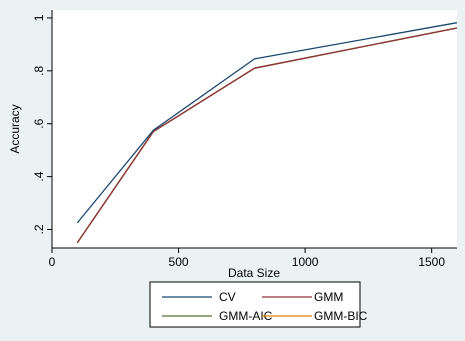 The image size is (465, 341). I want to click on x-tick-label: 500, so click(179, 262).